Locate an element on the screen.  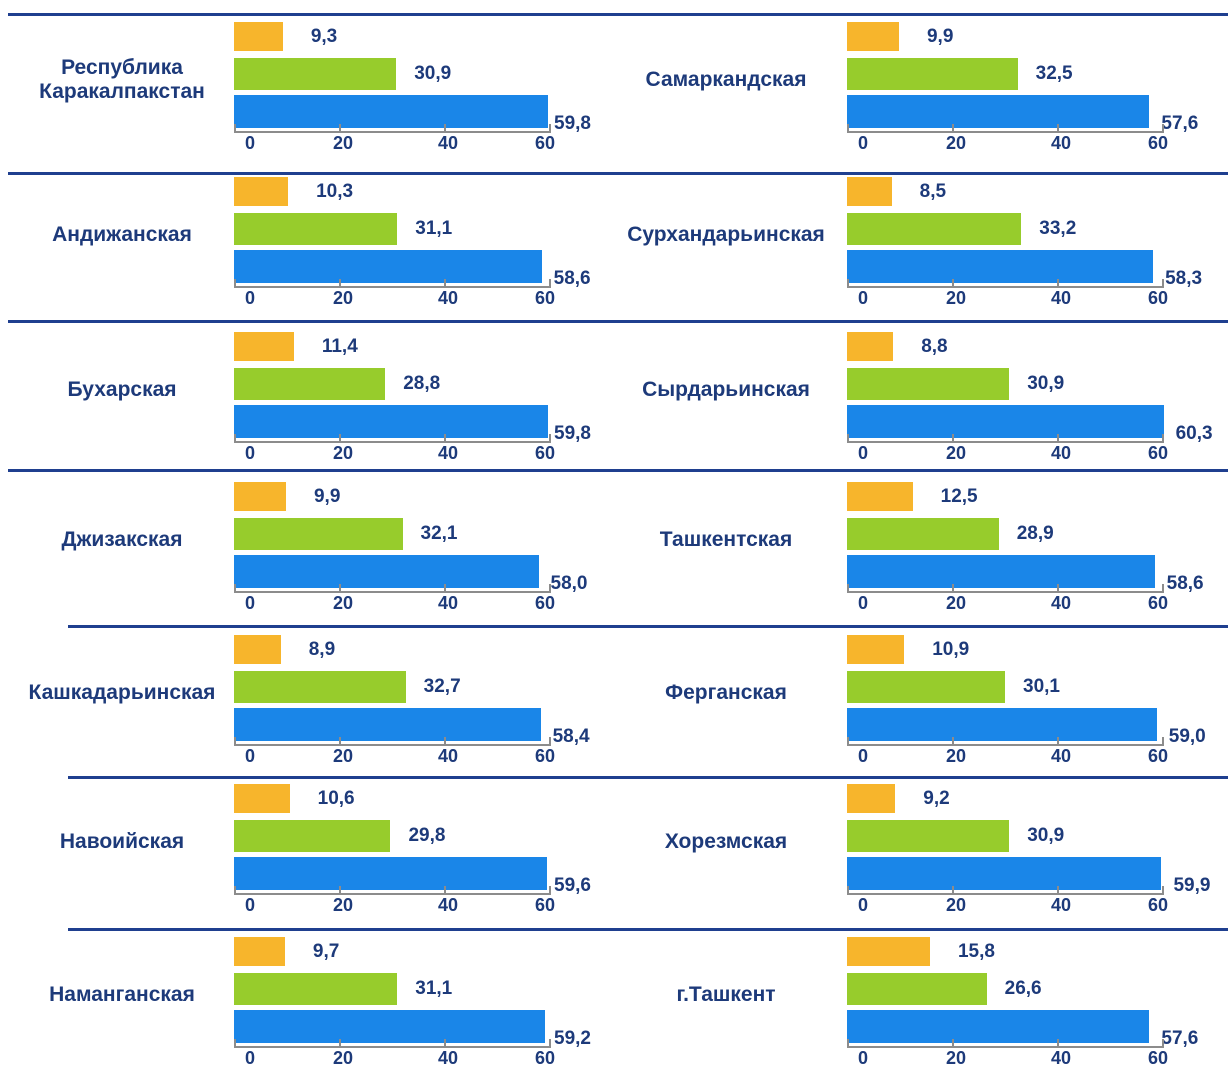
region-label: г.Ташкент is located at coordinates (726, 994).